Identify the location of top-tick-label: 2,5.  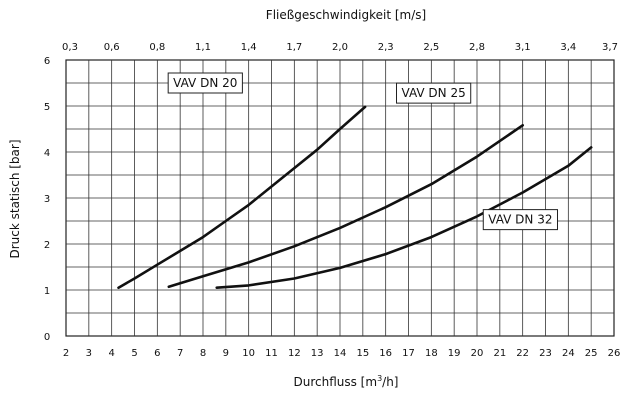
(431, 47).